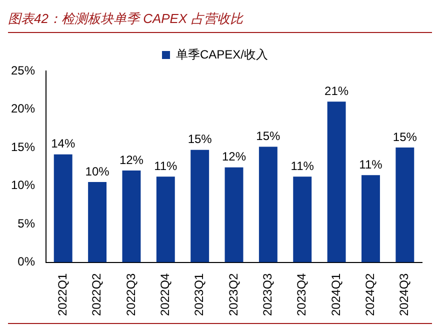  Describe the element at coordinates (165, 294) in the screenshot. I see `x-tick-label: 2022Q4` at that location.